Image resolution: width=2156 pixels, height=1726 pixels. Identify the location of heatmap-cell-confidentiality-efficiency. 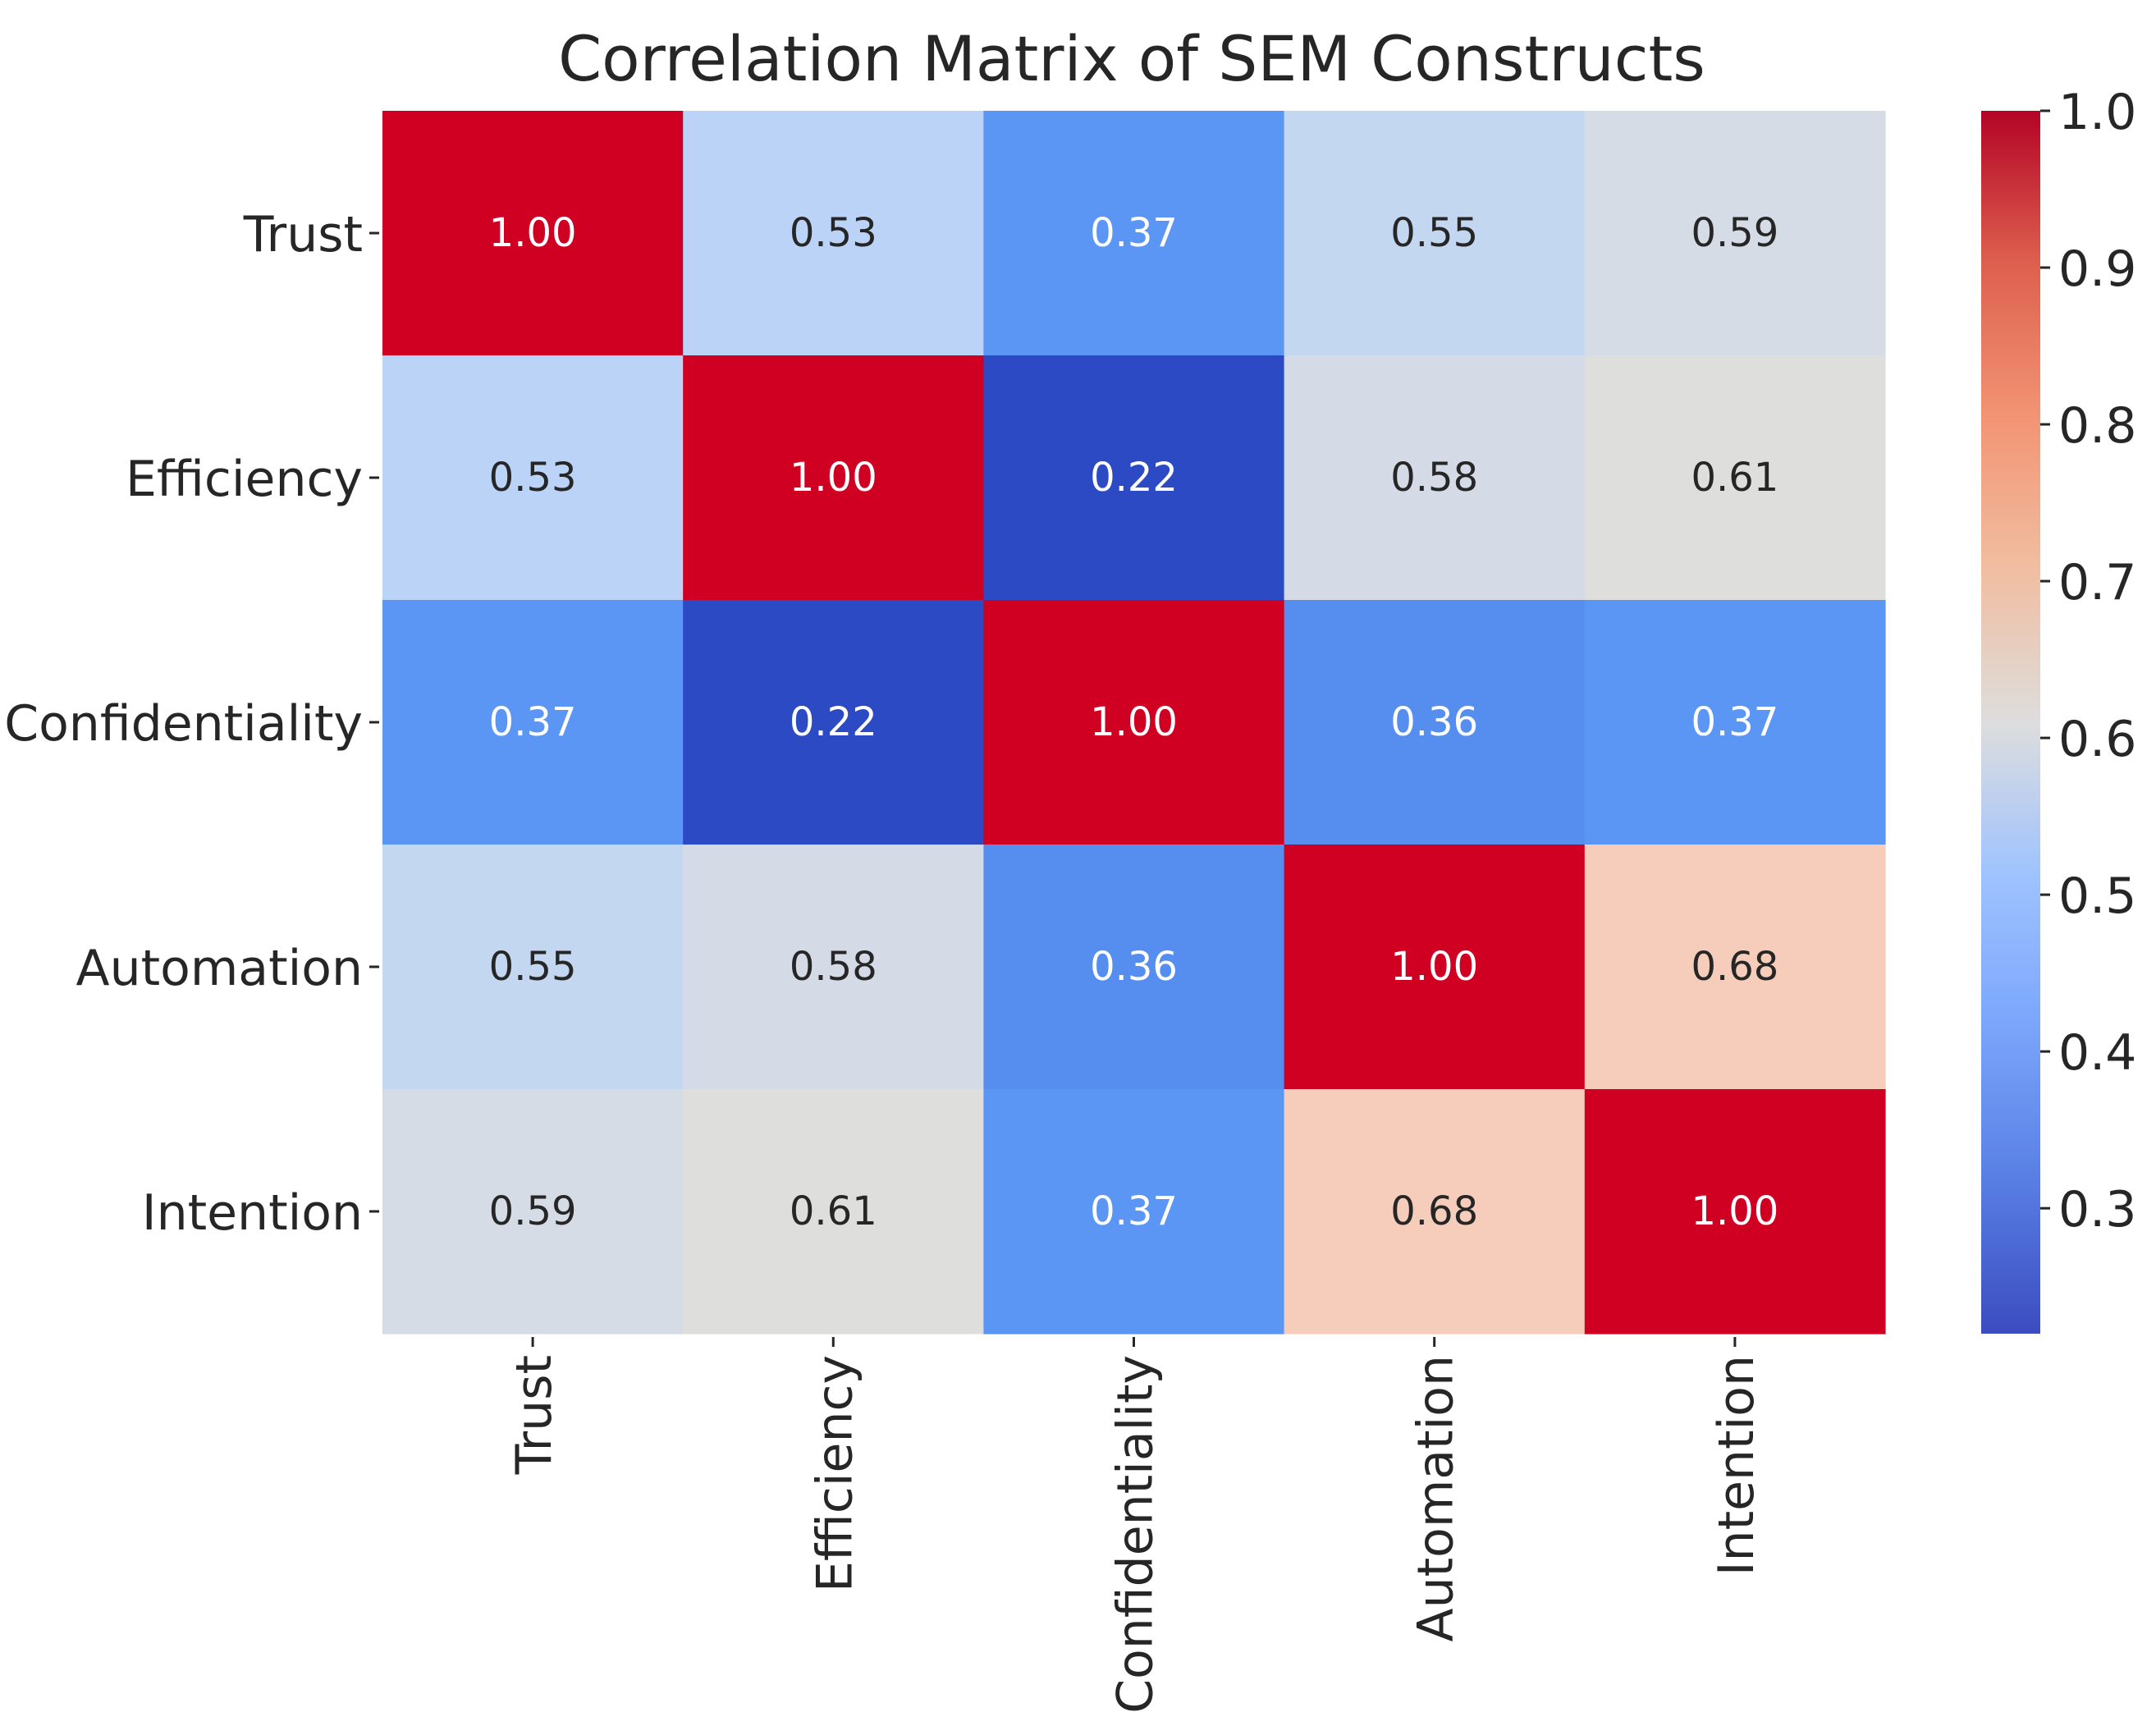
(833, 722).